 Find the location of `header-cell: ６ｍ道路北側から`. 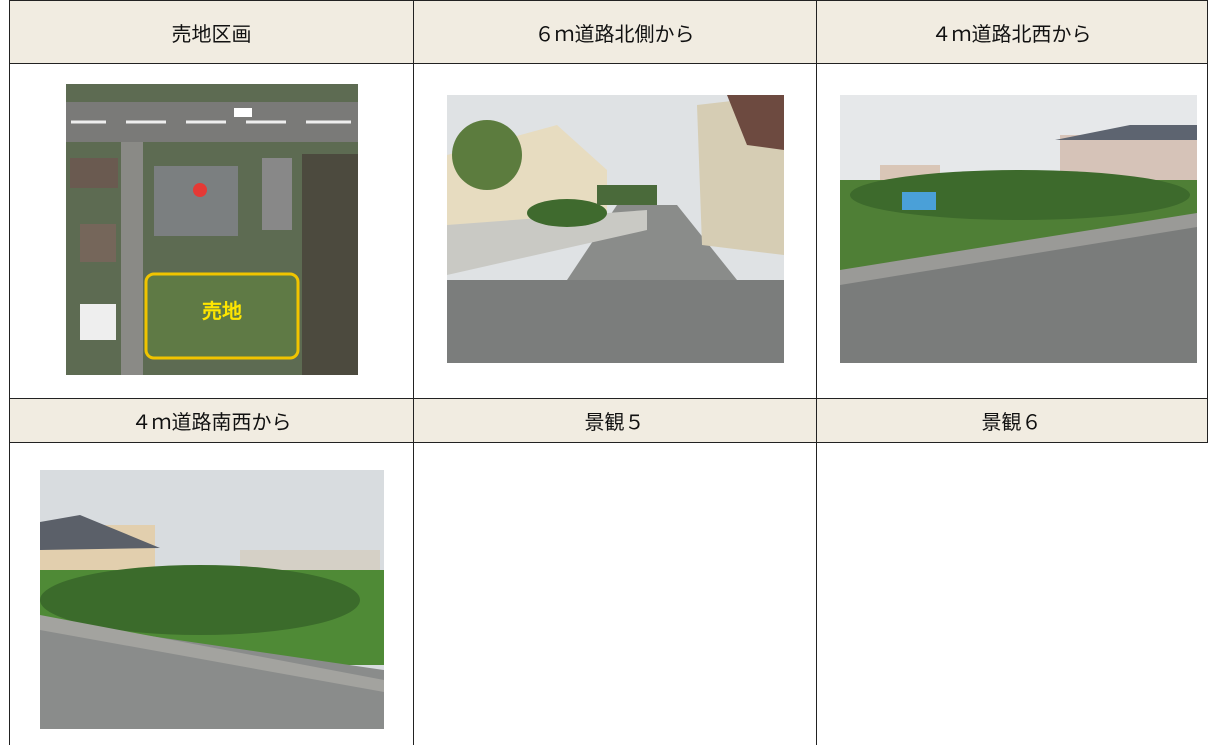

header-cell: ６ｍ道路北側から is located at coordinates (614, 32).